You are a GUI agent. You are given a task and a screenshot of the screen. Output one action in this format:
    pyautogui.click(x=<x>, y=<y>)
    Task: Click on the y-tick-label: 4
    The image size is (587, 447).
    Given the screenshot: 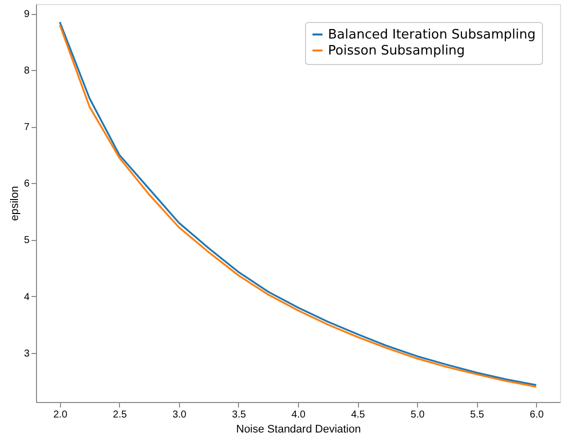 What is the action you would take?
    pyautogui.click(x=27, y=297)
    